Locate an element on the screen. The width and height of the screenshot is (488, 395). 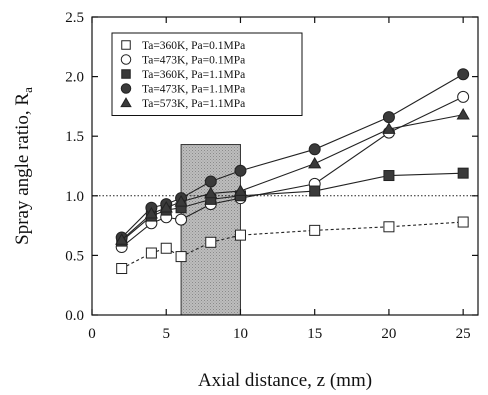
legend-box is located at coordinates (207, 74).